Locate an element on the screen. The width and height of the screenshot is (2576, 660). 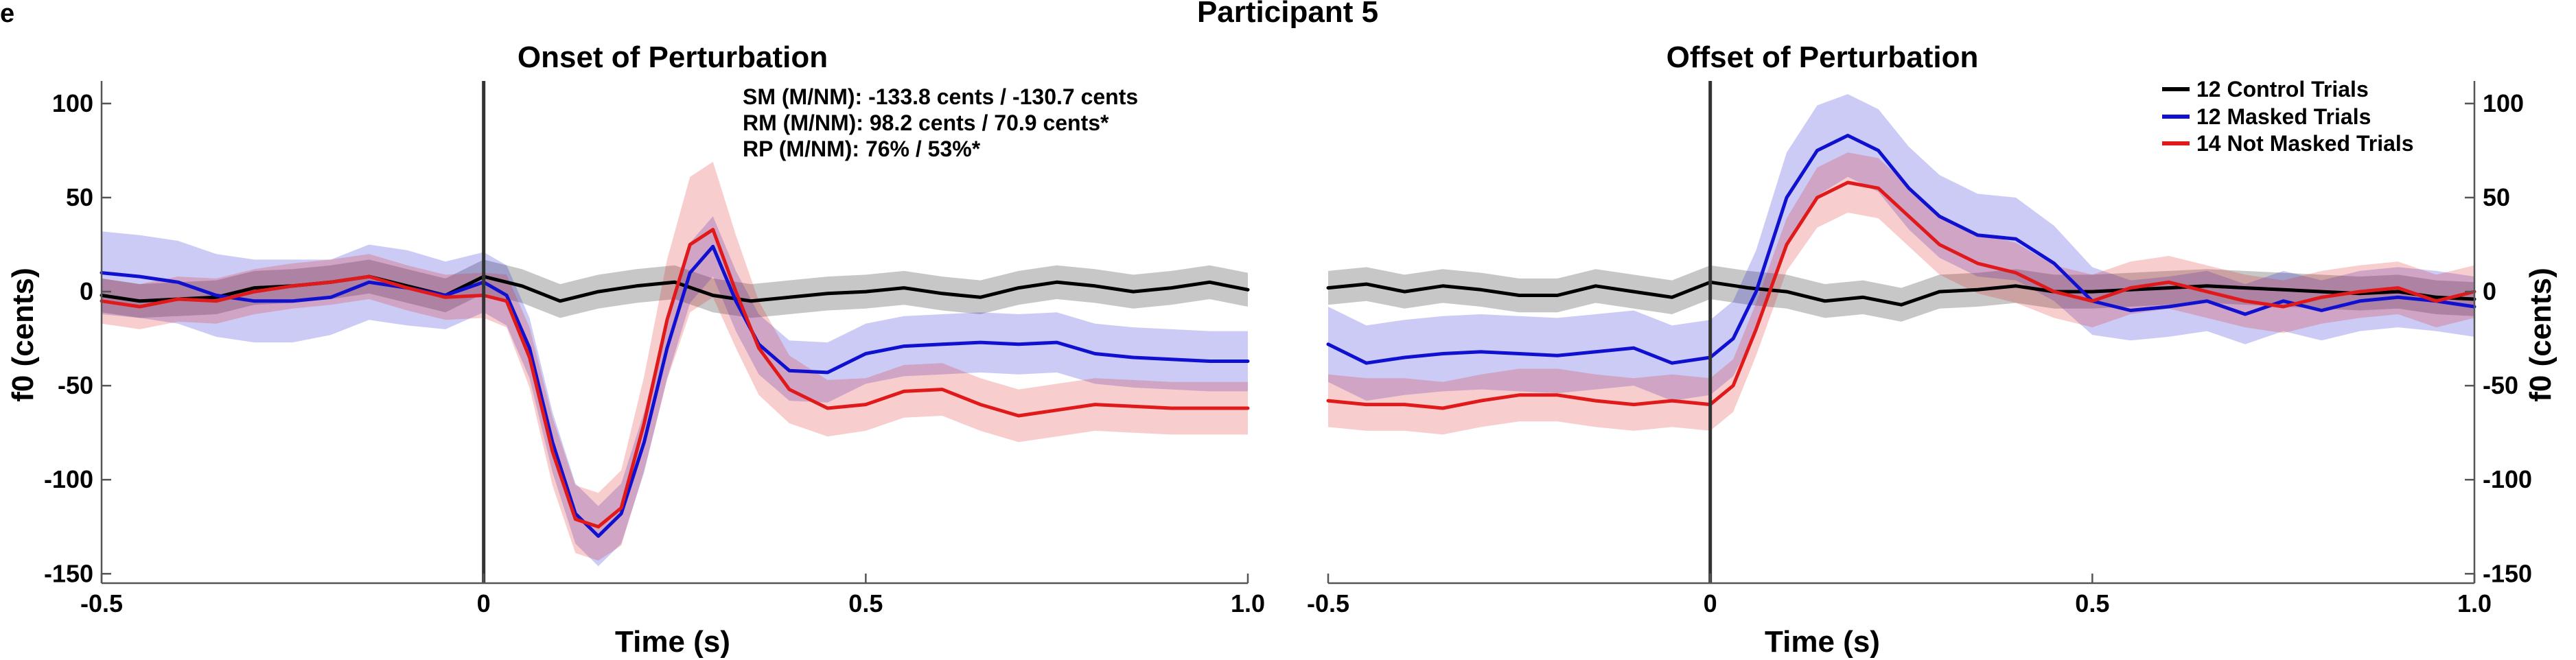
x-tick-label-offset: -0.5 is located at coordinates (1328, 603).